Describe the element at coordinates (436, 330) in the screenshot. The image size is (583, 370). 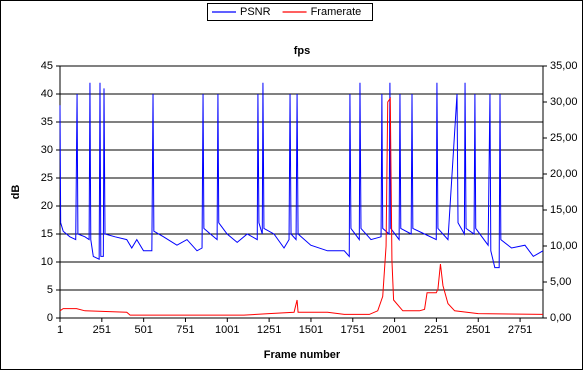
I see `x-tick-label: 2251` at that location.